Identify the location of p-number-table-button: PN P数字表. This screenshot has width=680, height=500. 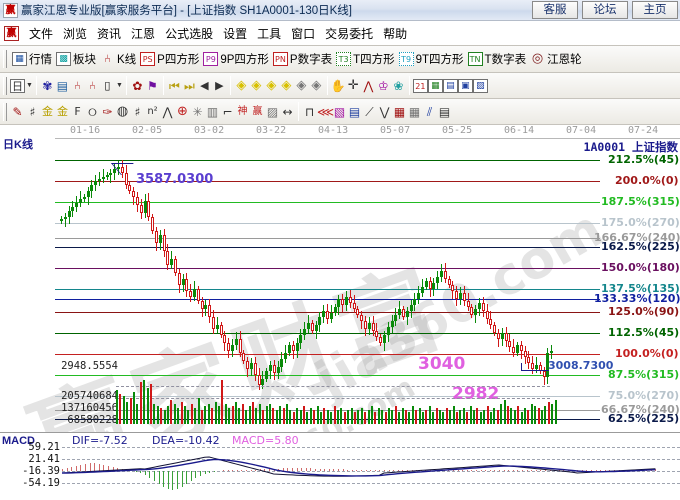
(302, 59).